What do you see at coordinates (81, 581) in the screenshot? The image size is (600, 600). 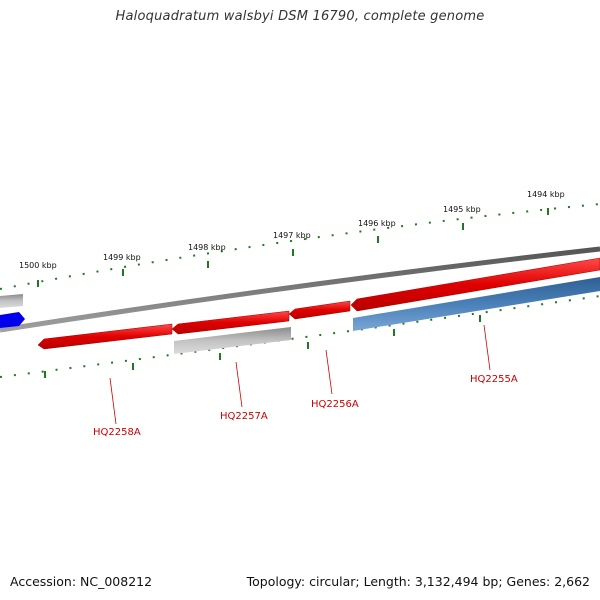 I see `accession-text: Accession: NC_008212` at bounding box center [81, 581].